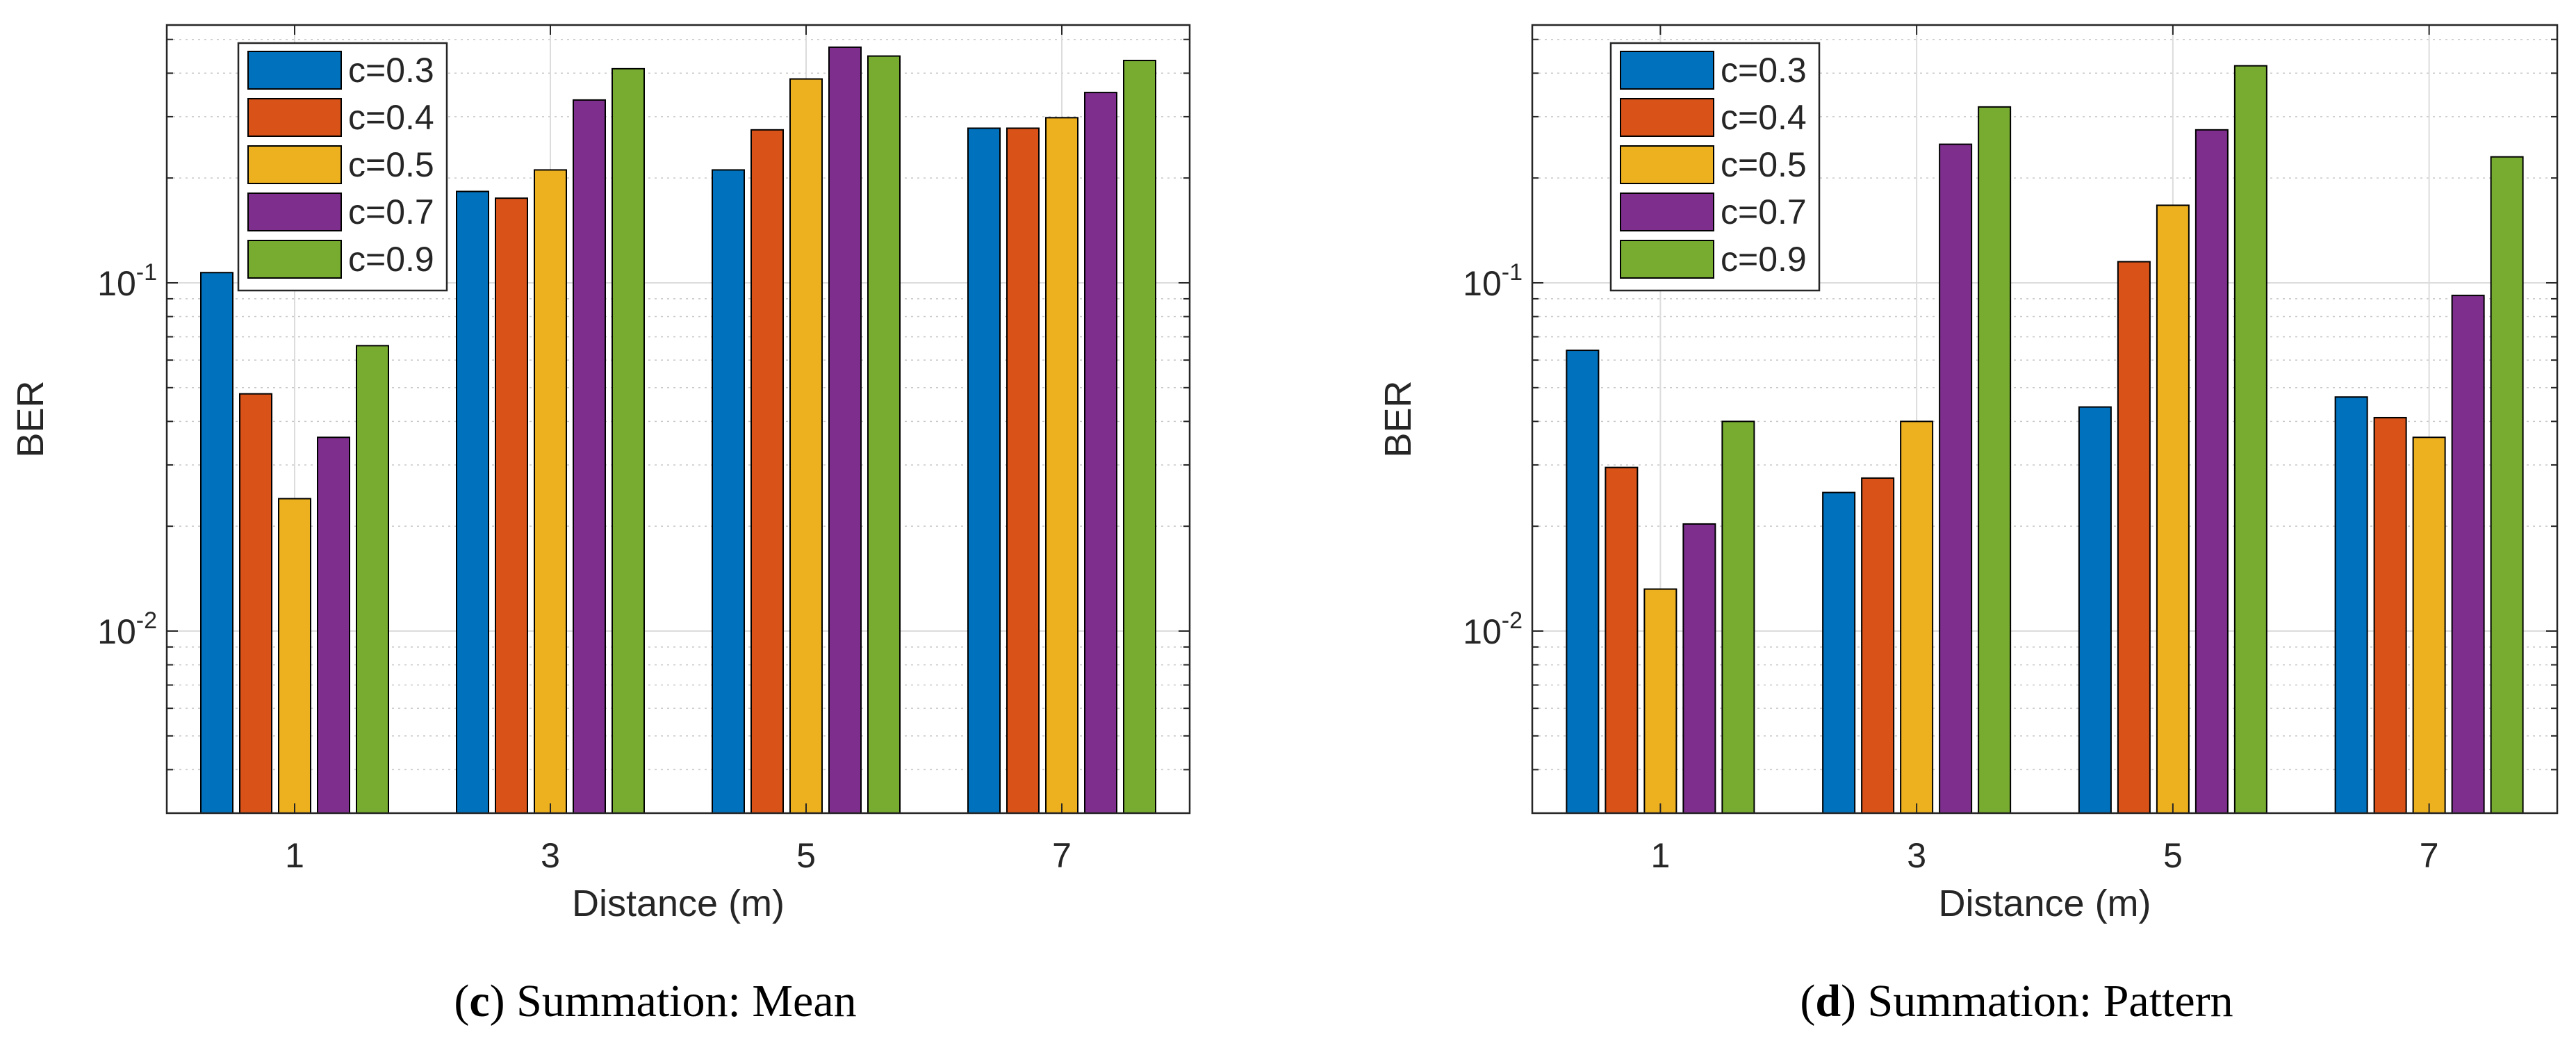 Image resolution: width=2576 pixels, height=1055 pixels. I want to click on panel-caption: (c) Summation: Mean, so click(655, 1001).